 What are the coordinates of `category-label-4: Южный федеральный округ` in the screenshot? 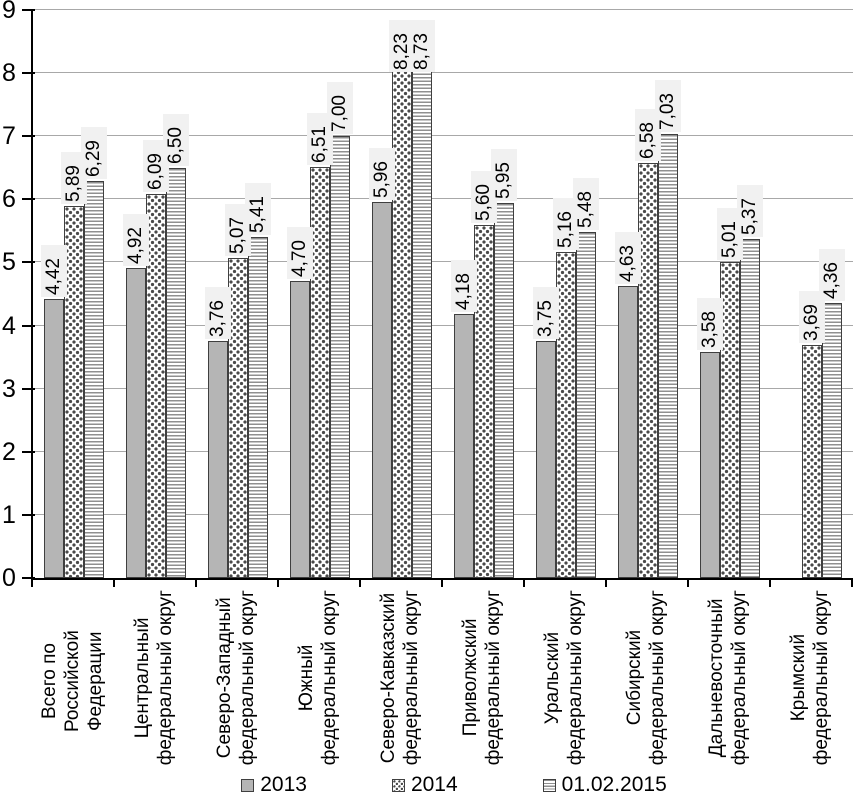 It's located at (318, 678).